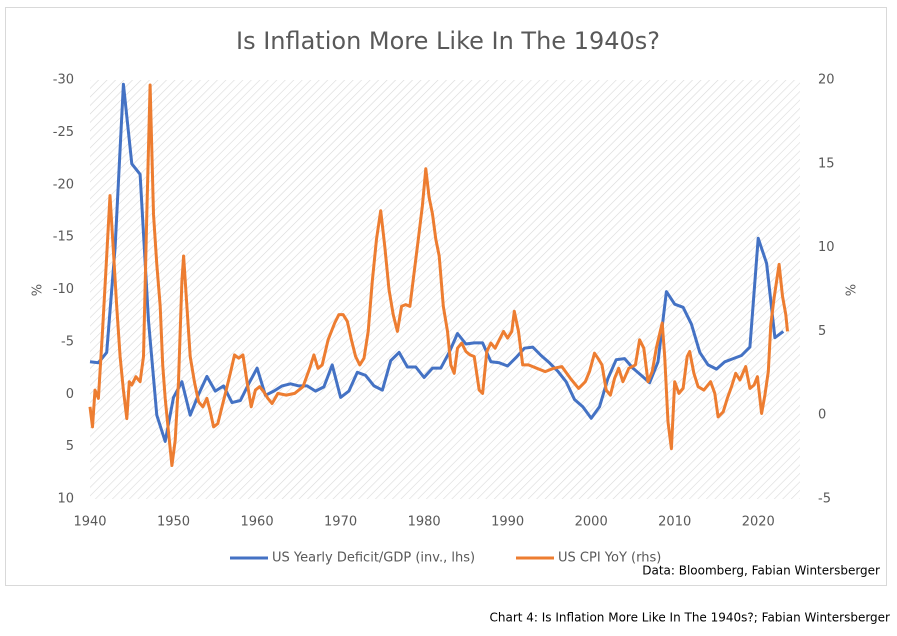 The image size is (897, 636). I want to click on y-tick-label: -5, so click(67, 341).